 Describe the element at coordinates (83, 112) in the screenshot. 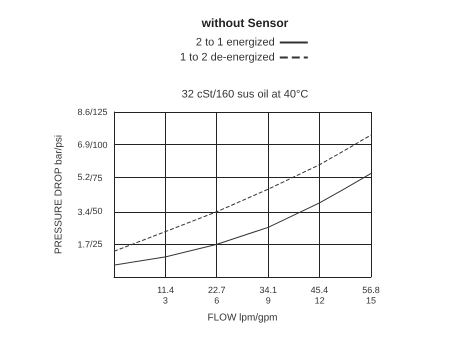

I see `y-tick-label: 8.6` at that location.